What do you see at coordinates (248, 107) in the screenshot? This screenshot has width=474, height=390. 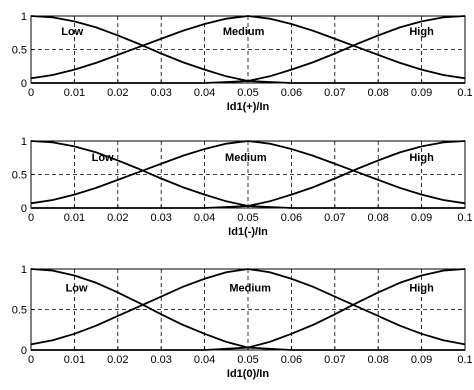 I see `x-axis-label: Id1(+)/In` at bounding box center [248, 107].